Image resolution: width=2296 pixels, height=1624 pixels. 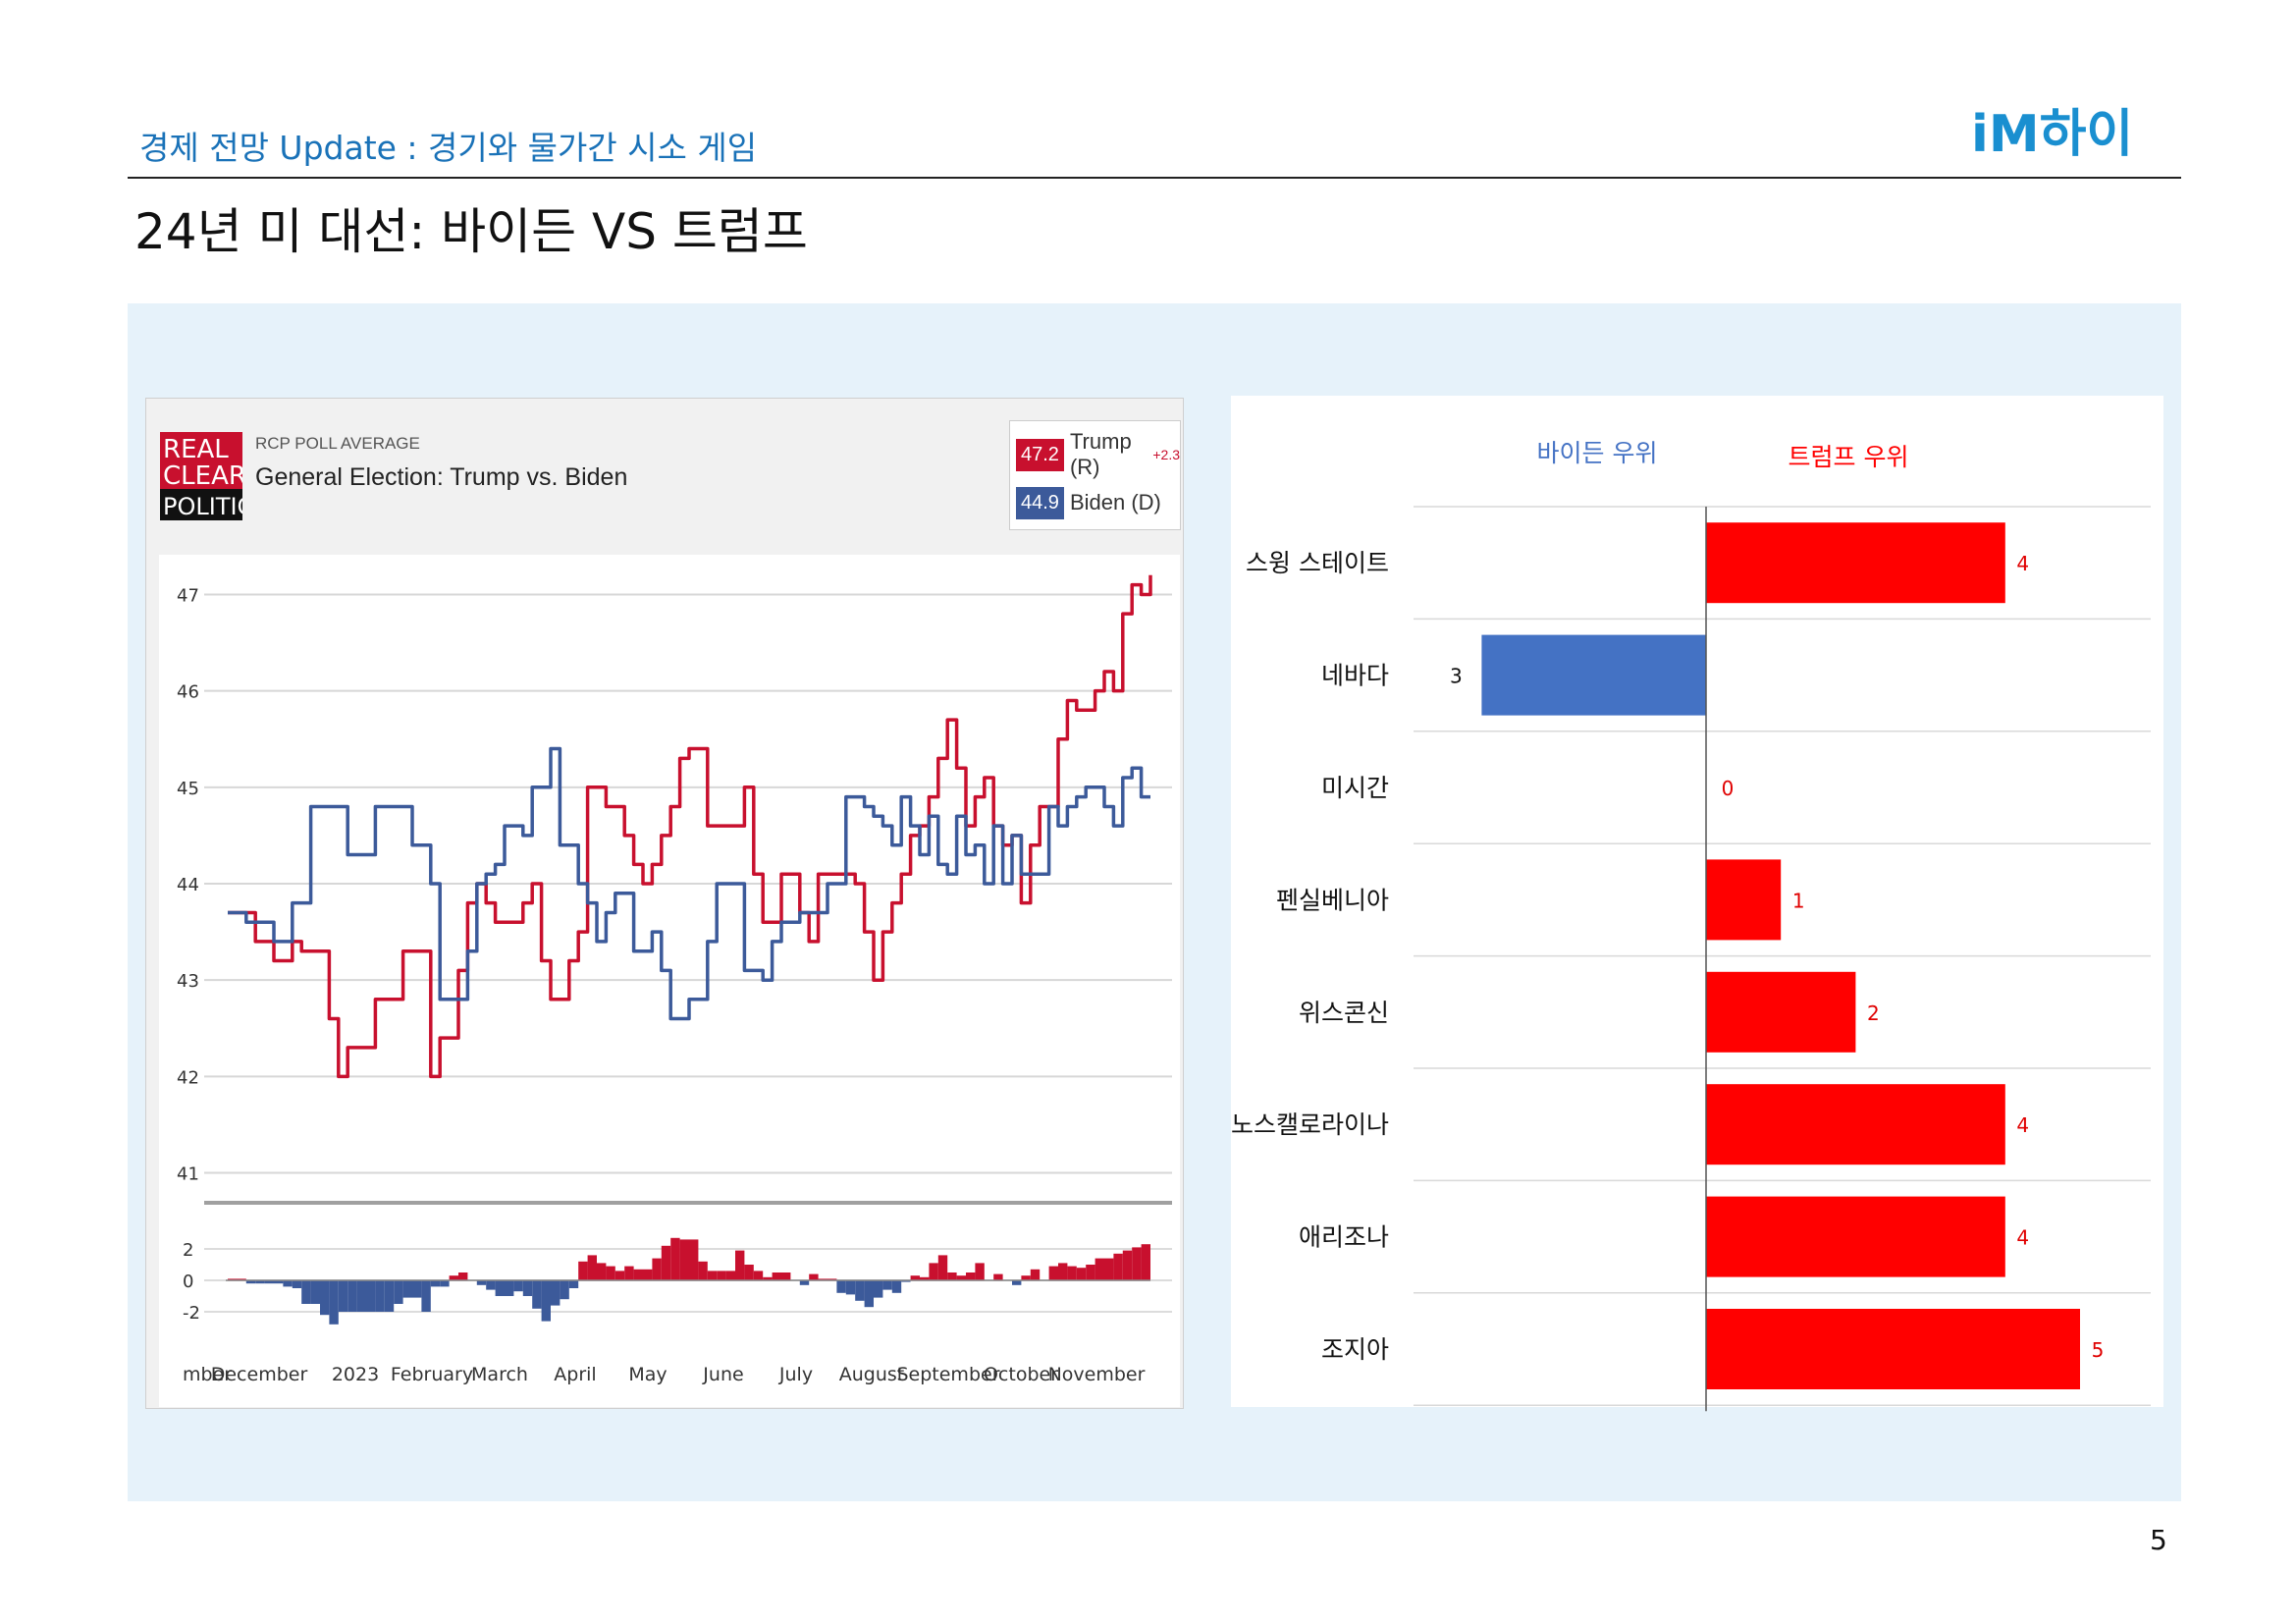 I want to click on rcp-heading: General Election: Trump vs. Biden, so click(x=441, y=477).